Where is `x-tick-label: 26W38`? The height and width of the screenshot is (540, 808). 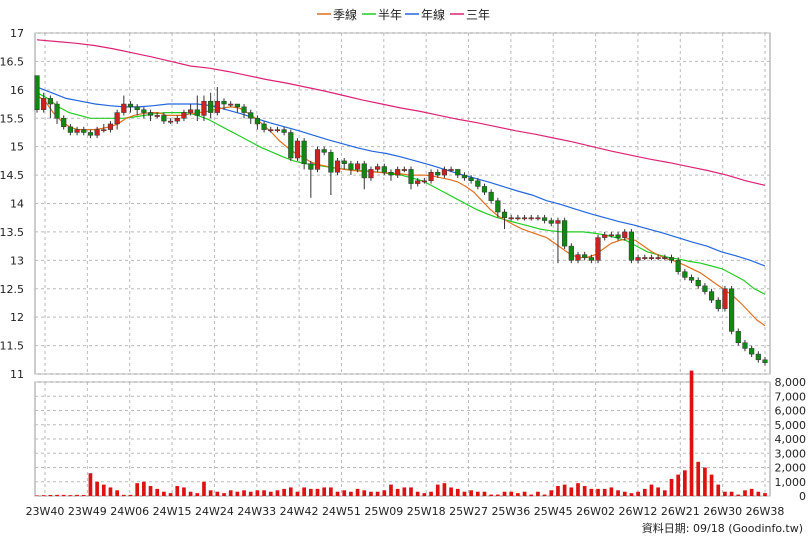 x-tick-label: 26W38 is located at coordinates (765, 511).